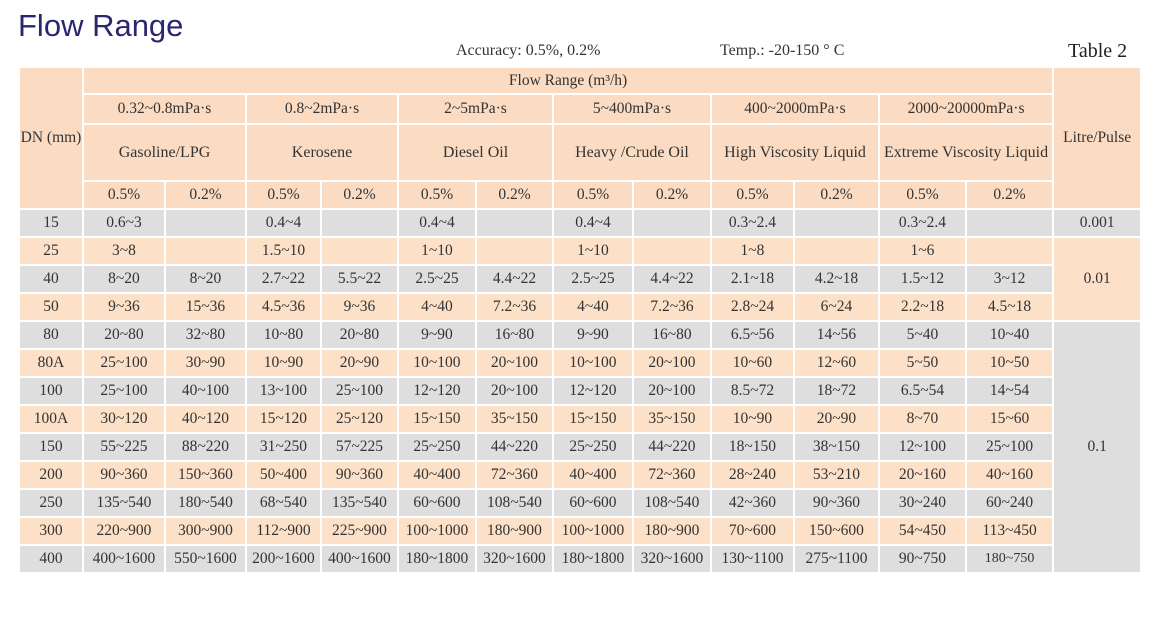 The width and height of the screenshot is (1155, 618). I want to click on litre-pulse-cell: 0.1, so click(1097, 447).